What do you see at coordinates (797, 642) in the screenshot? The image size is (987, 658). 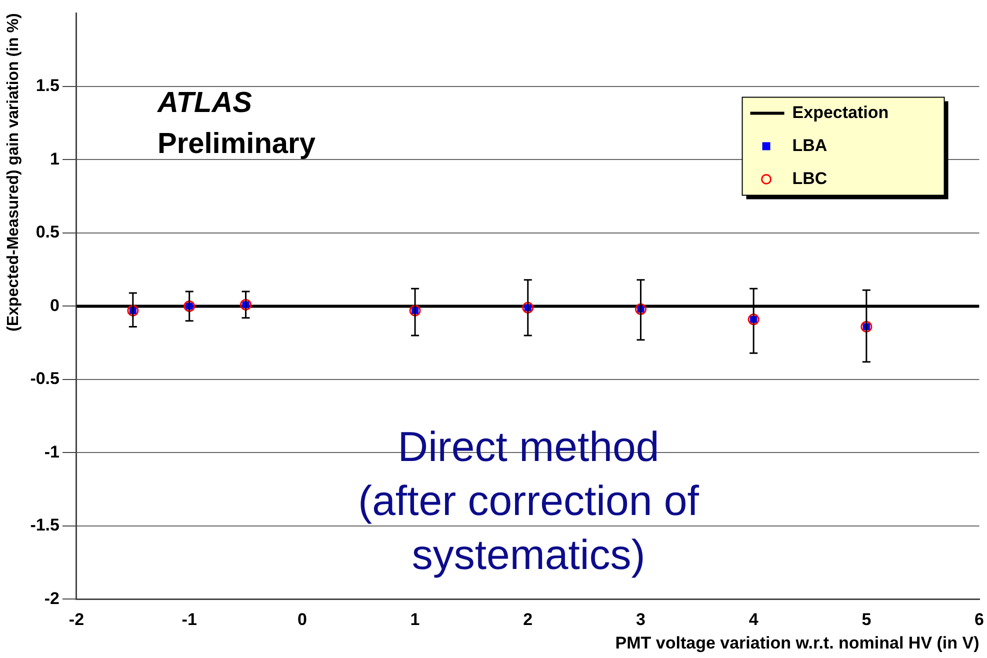 I see `x-axis-title: PMT voltage variation w.r.t. nominal HV (in V)` at bounding box center [797, 642].